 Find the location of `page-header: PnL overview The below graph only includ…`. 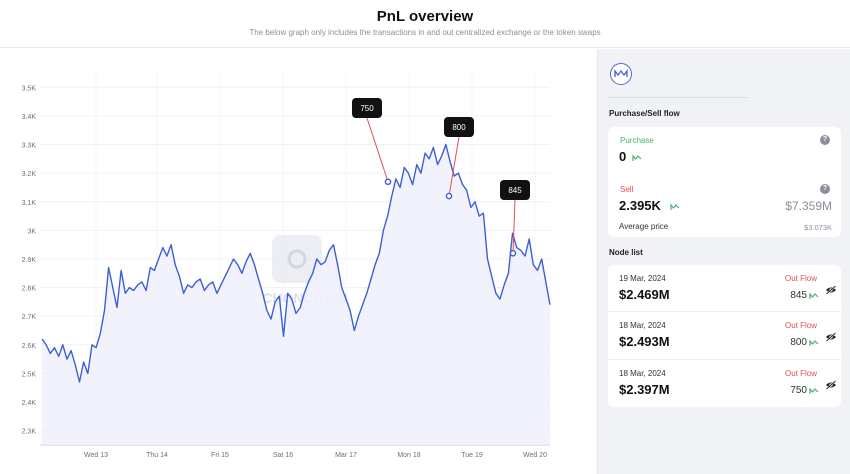

page-header: PnL overview The below graph only includ… is located at coordinates (425, 24).